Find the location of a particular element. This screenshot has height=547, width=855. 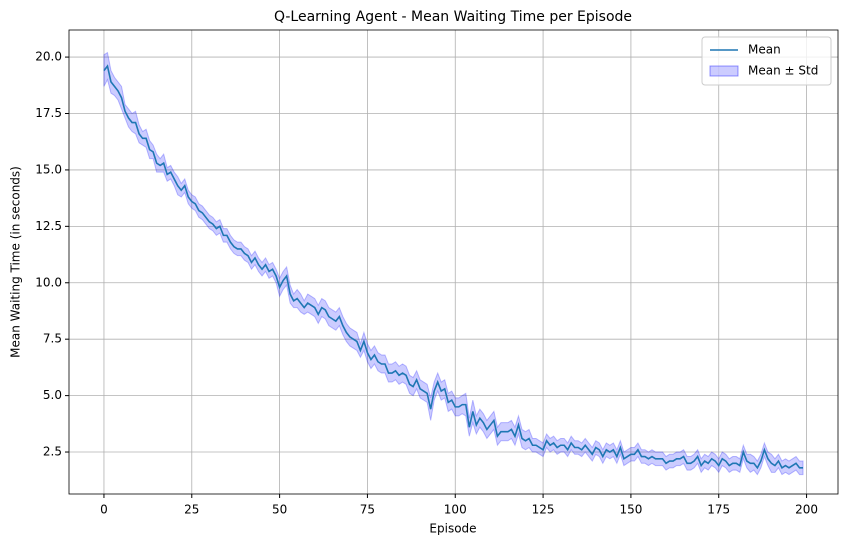

x-tick-label: 75 is located at coordinates (367, 510).